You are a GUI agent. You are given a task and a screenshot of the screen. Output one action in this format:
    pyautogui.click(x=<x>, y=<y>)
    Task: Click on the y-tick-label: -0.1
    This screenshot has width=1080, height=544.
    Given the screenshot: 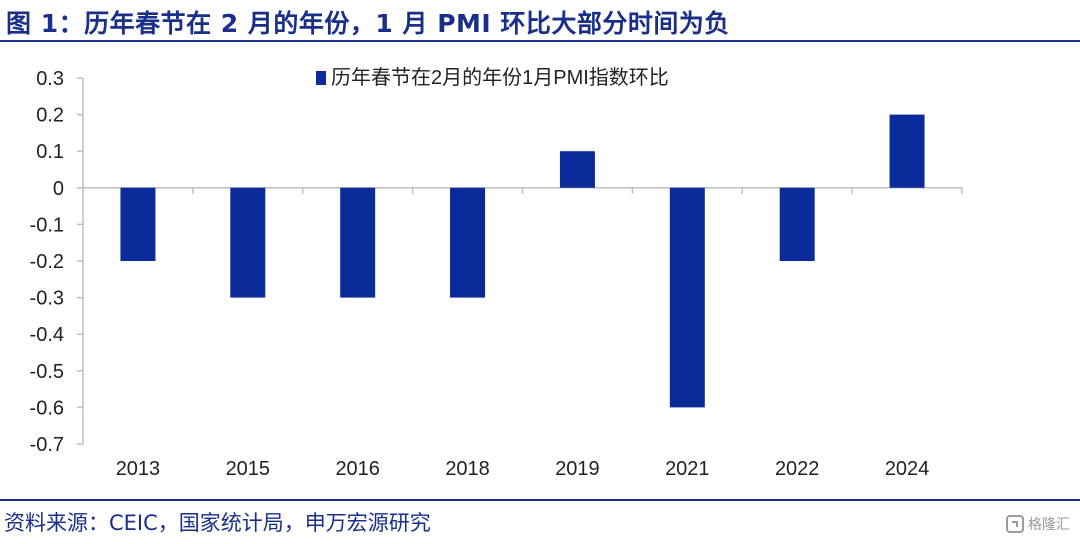 What is the action you would take?
    pyautogui.click(x=47, y=225)
    